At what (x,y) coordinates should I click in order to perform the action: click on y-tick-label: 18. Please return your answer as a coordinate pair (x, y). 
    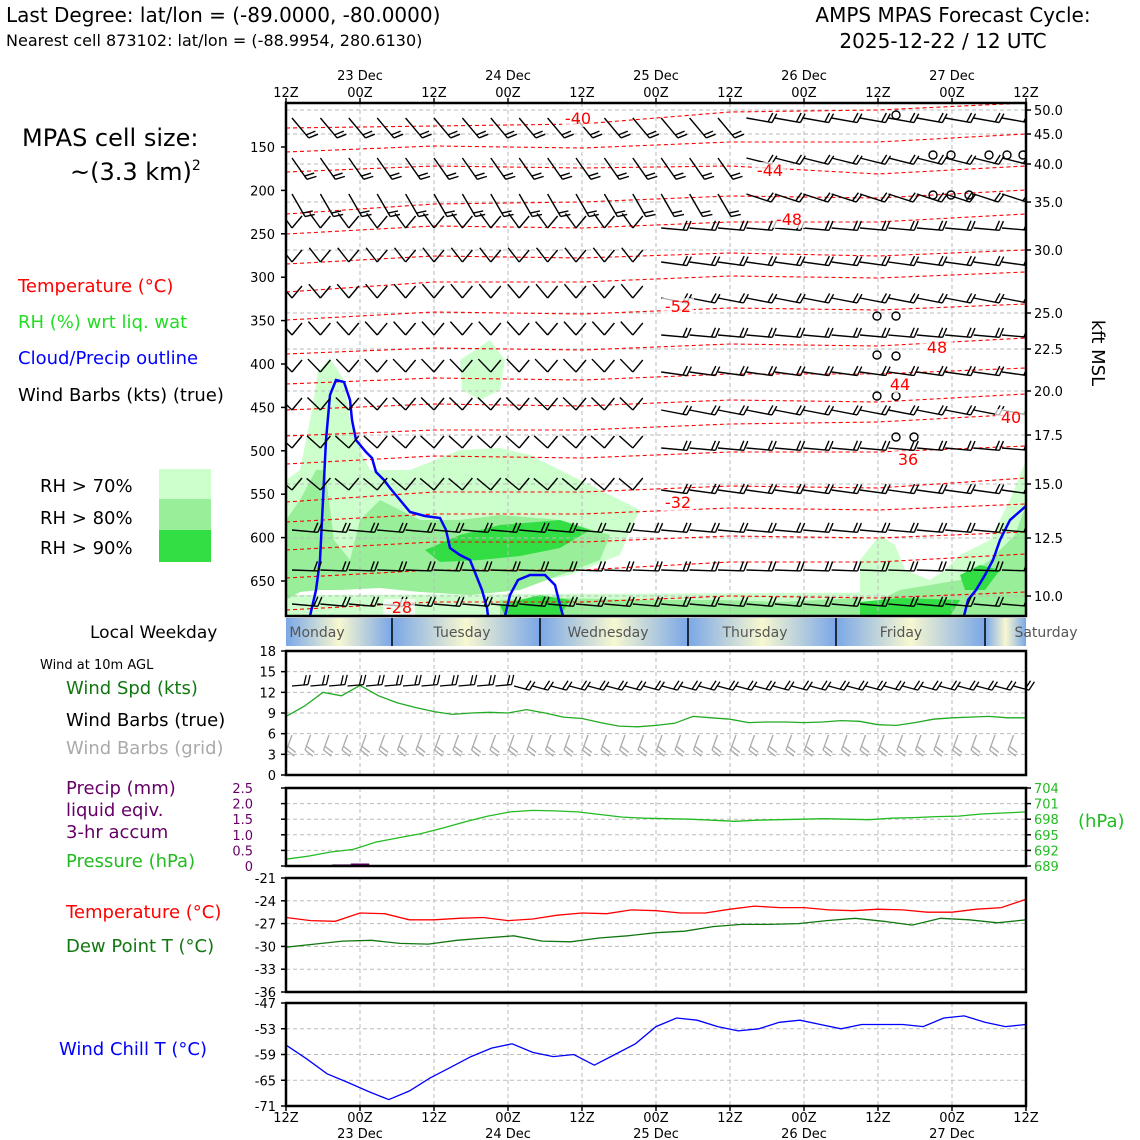
    Looking at the image, I should click on (267, 652).